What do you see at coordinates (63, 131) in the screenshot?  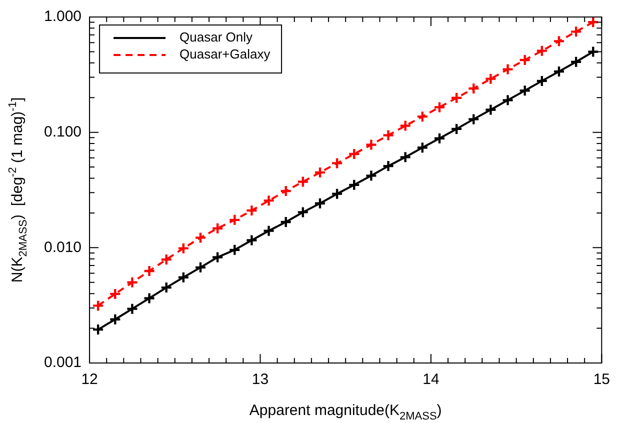 I see `y-tick-label: 0.100` at bounding box center [63, 131].